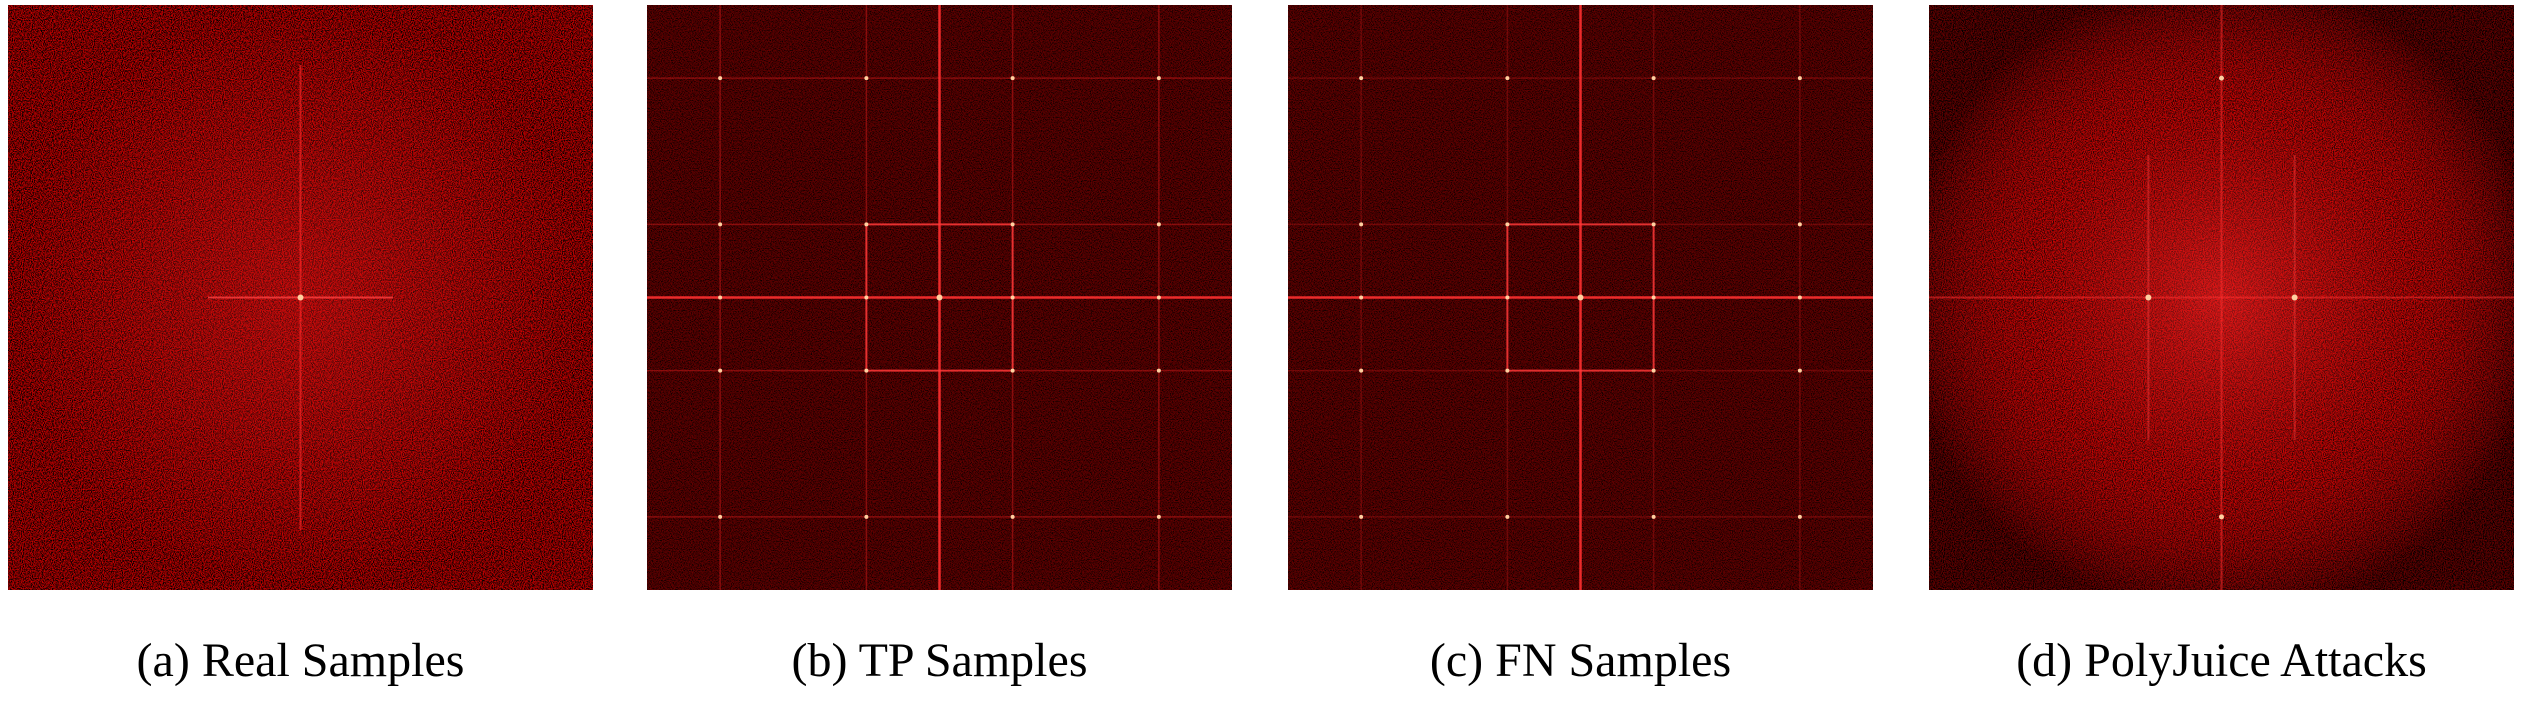 The image size is (2524, 702). What do you see at coordinates (940, 660) in the screenshot?
I see `panel-caption: (b) TP Samples` at bounding box center [940, 660].